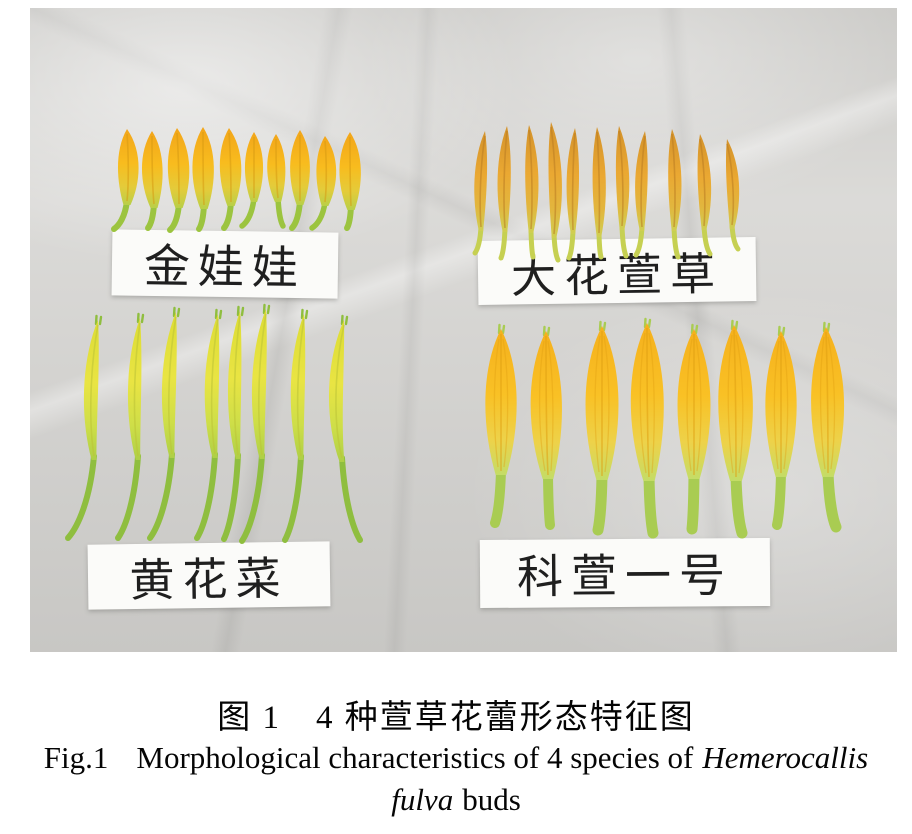  I want to click on label-kexuanyihao: 科萱一号, so click(625, 573).